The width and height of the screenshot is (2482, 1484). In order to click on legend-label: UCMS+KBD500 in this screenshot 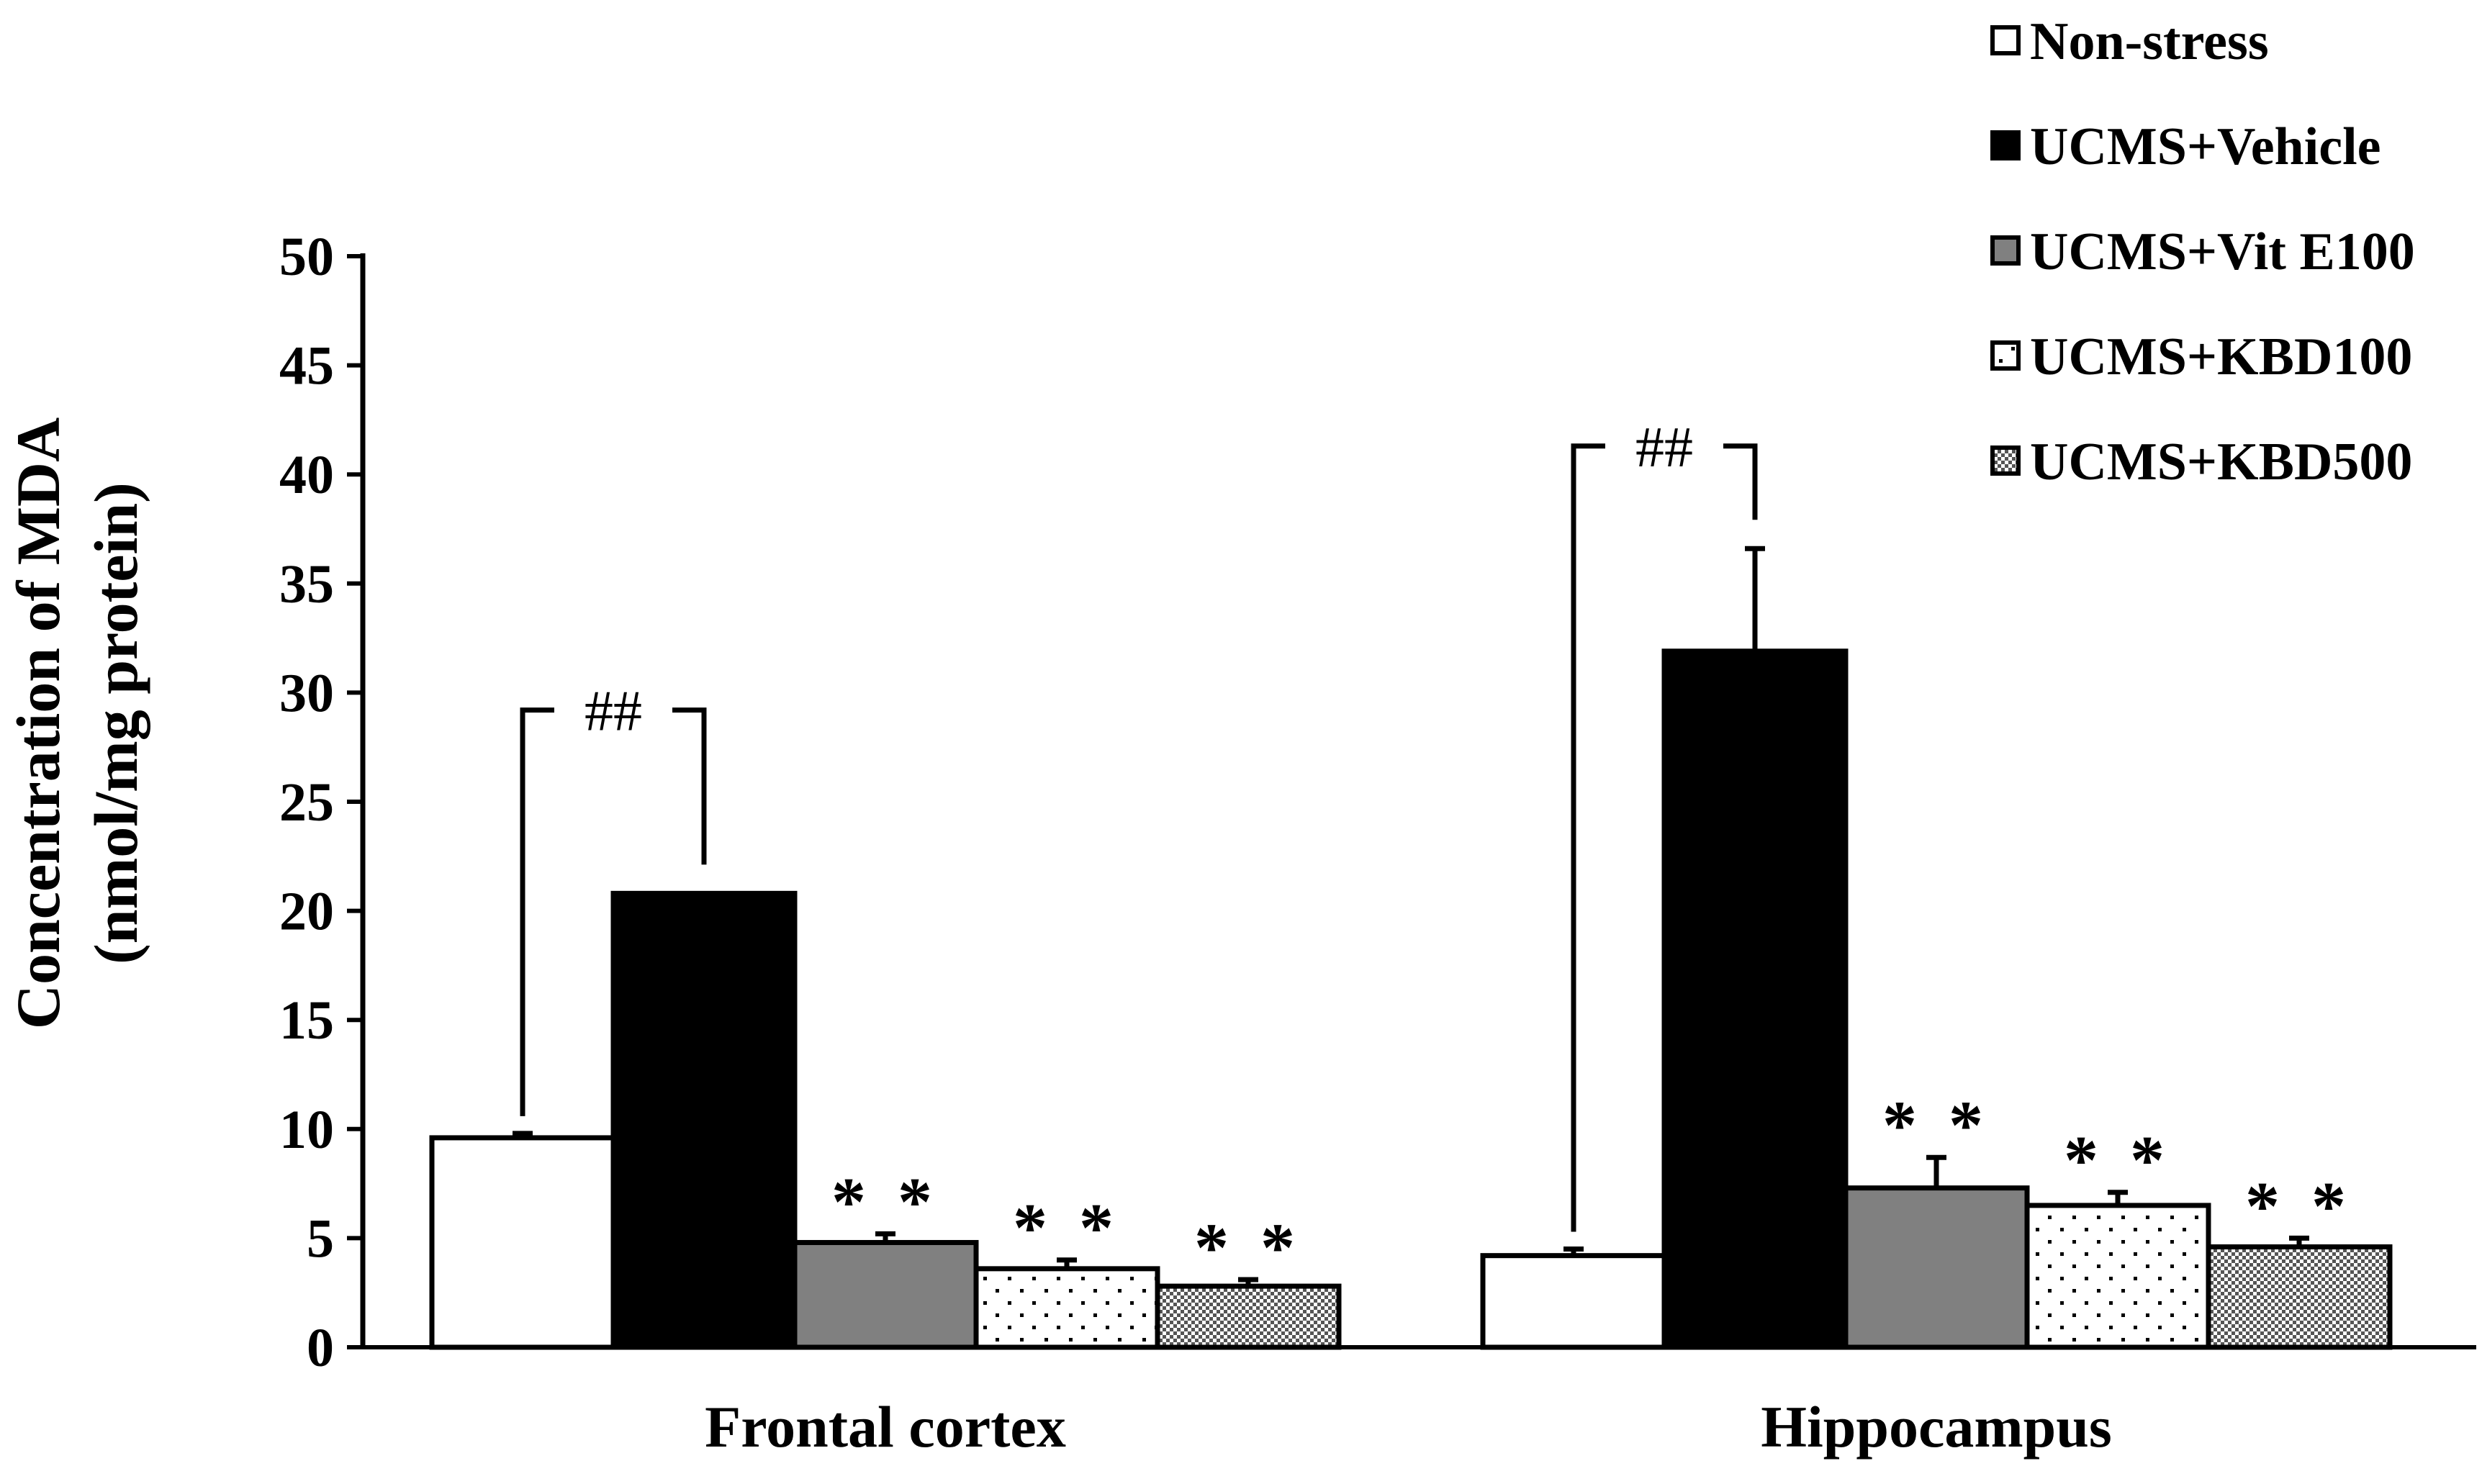, I will do `click(2221, 462)`.